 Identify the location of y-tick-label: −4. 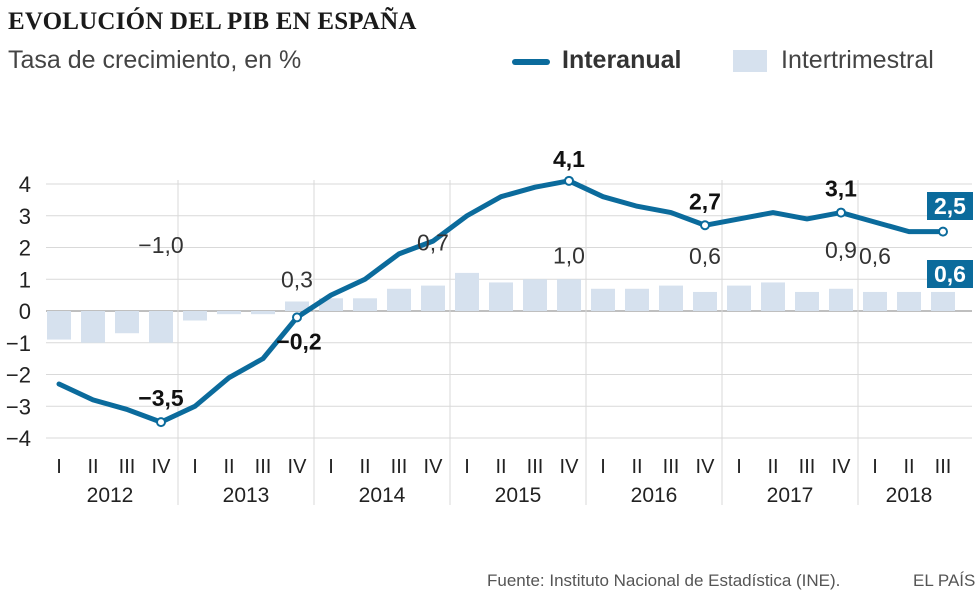
(18, 438).